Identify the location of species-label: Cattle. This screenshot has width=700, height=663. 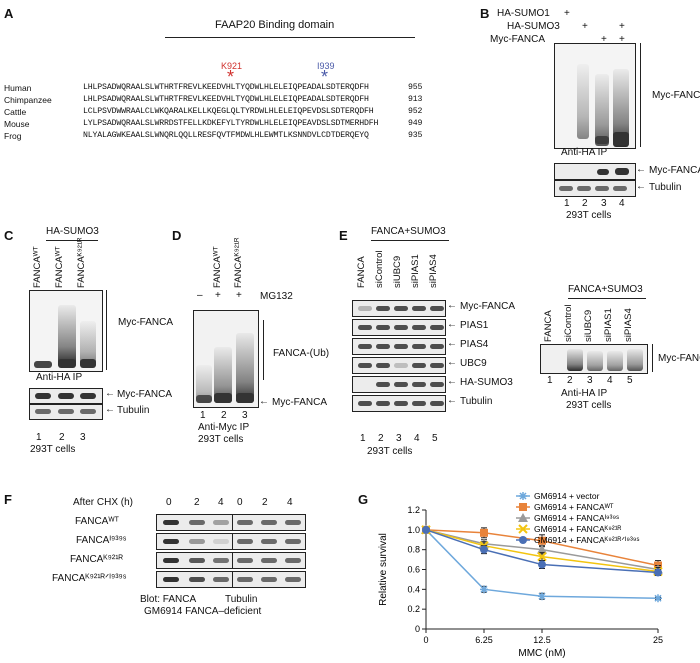
(15, 112).